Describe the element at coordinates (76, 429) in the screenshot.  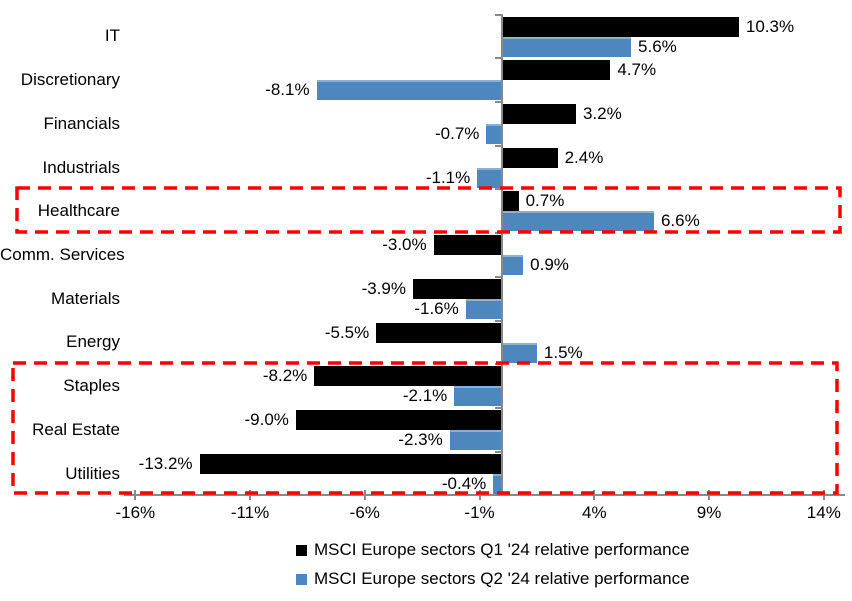
I see `category-label-real-estate: Real Estate` at that location.